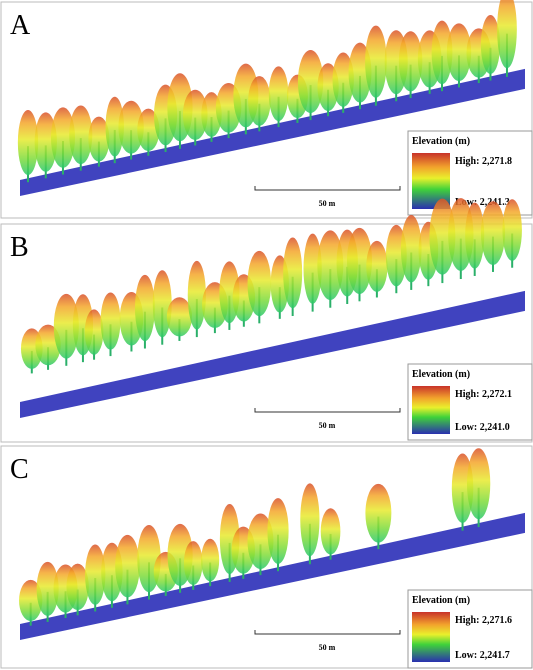  I want to click on panel-label: A, so click(20, 25).